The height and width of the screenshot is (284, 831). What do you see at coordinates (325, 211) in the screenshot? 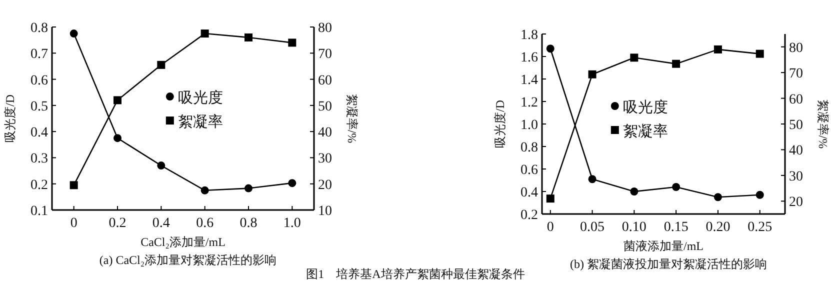
I see `y2-tick-label: 10` at bounding box center [325, 211].